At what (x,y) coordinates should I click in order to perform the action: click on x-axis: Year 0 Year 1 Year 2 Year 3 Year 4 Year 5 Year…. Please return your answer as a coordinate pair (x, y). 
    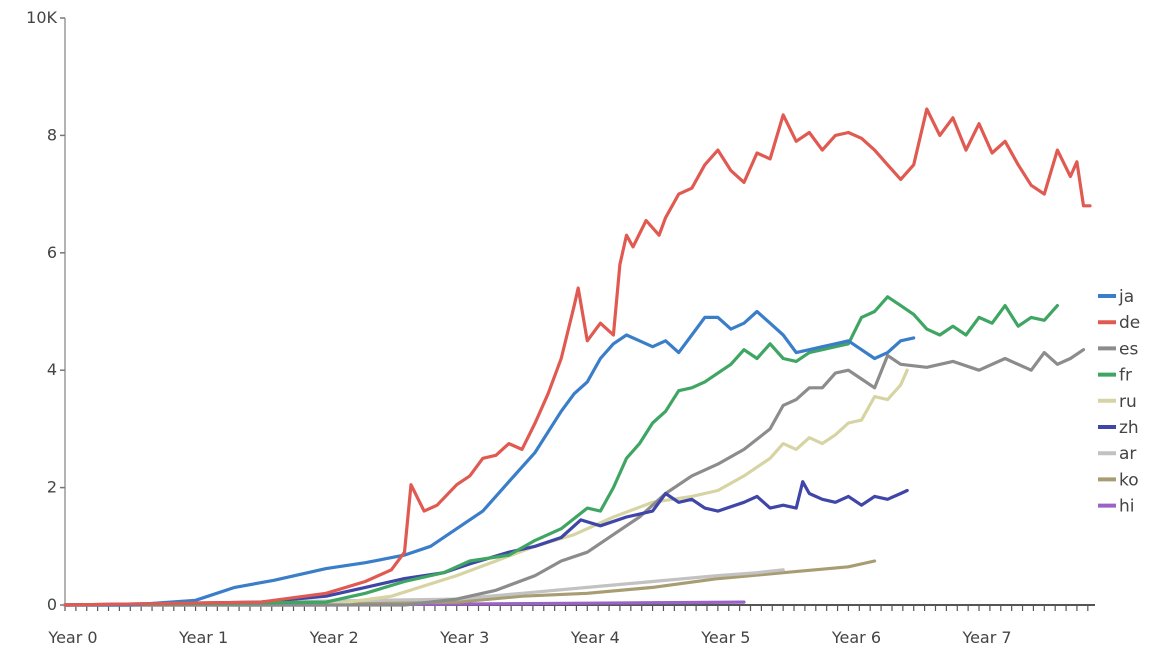
    Looking at the image, I should click on (571, 625).